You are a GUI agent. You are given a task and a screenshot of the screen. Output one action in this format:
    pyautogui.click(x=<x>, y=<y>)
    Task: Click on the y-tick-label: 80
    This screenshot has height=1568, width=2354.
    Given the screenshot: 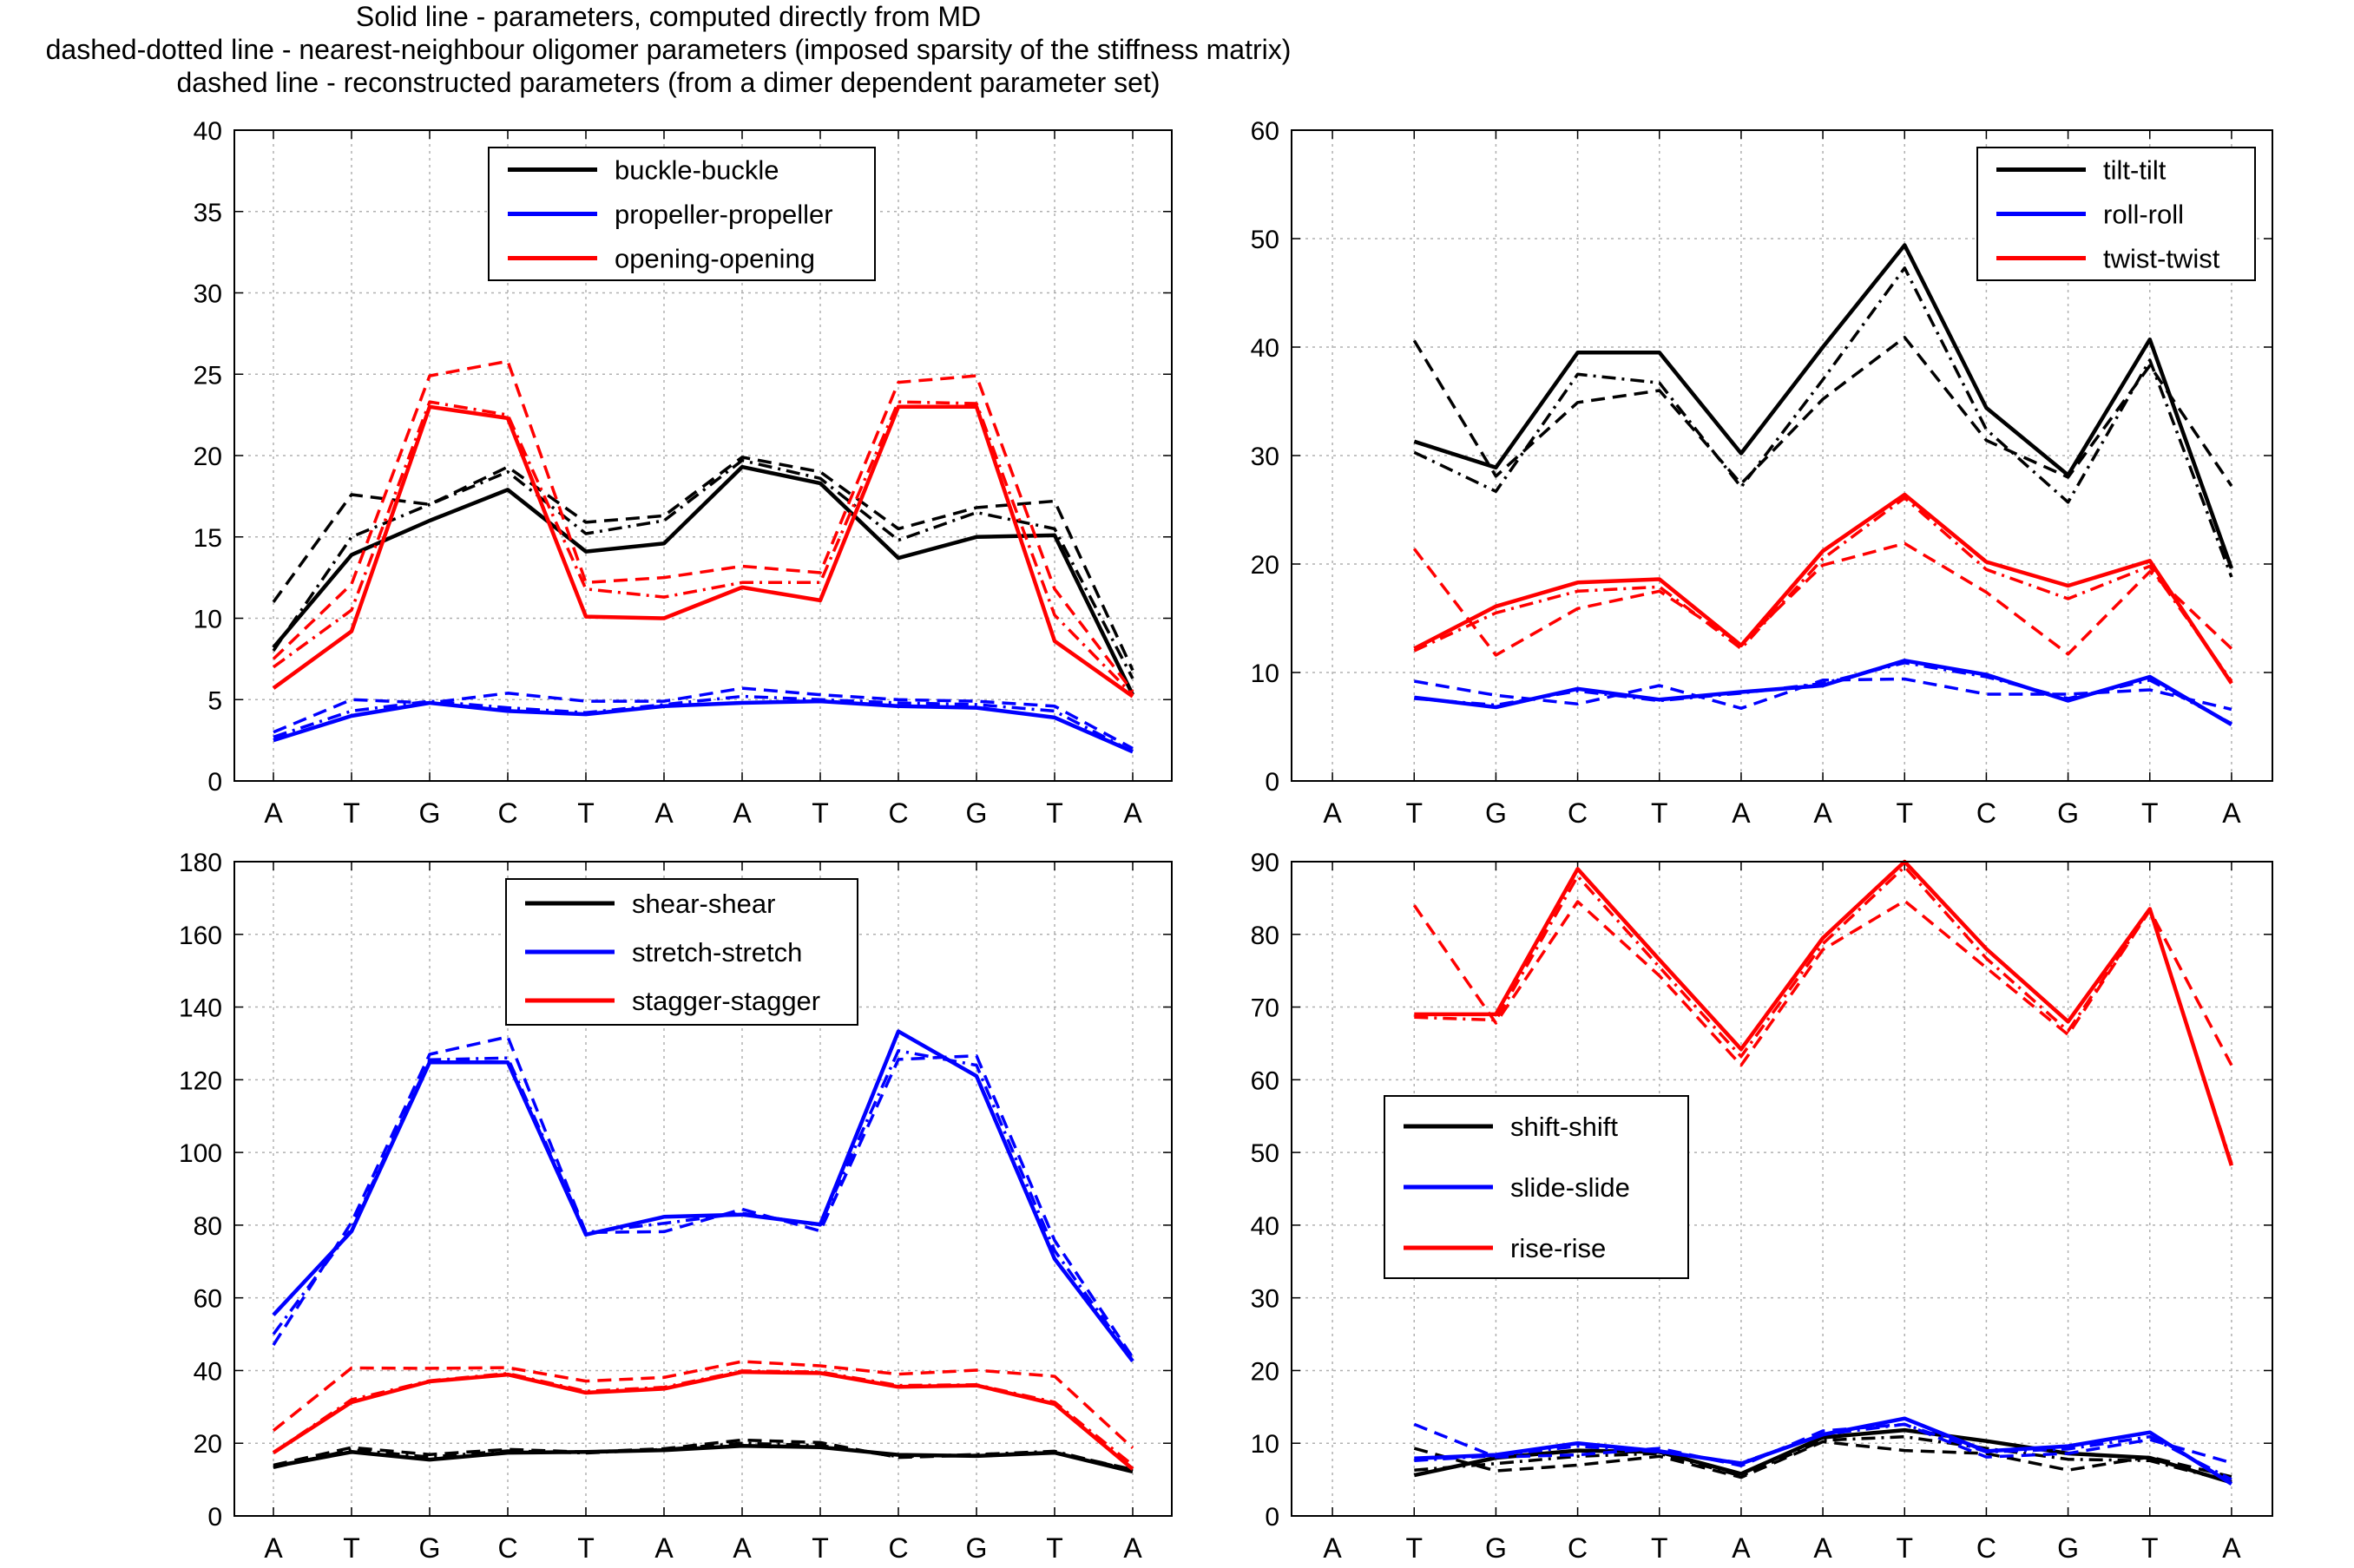 What is the action you would take?
    pyautogui.click(x=1265, y=936)
    